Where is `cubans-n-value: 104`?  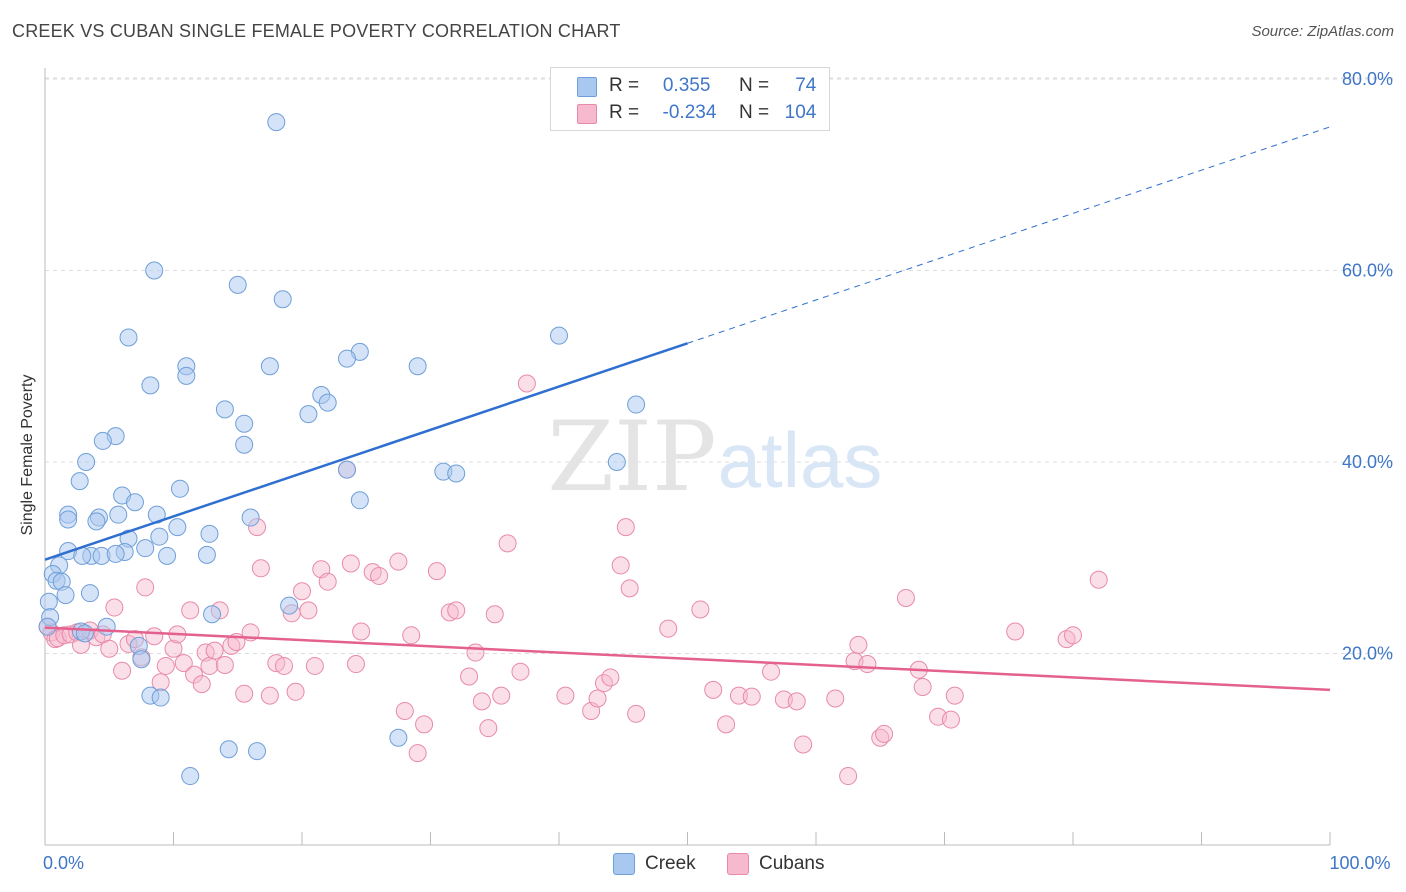
cubans-n-value: 104 is located at coordinates (800, 112).